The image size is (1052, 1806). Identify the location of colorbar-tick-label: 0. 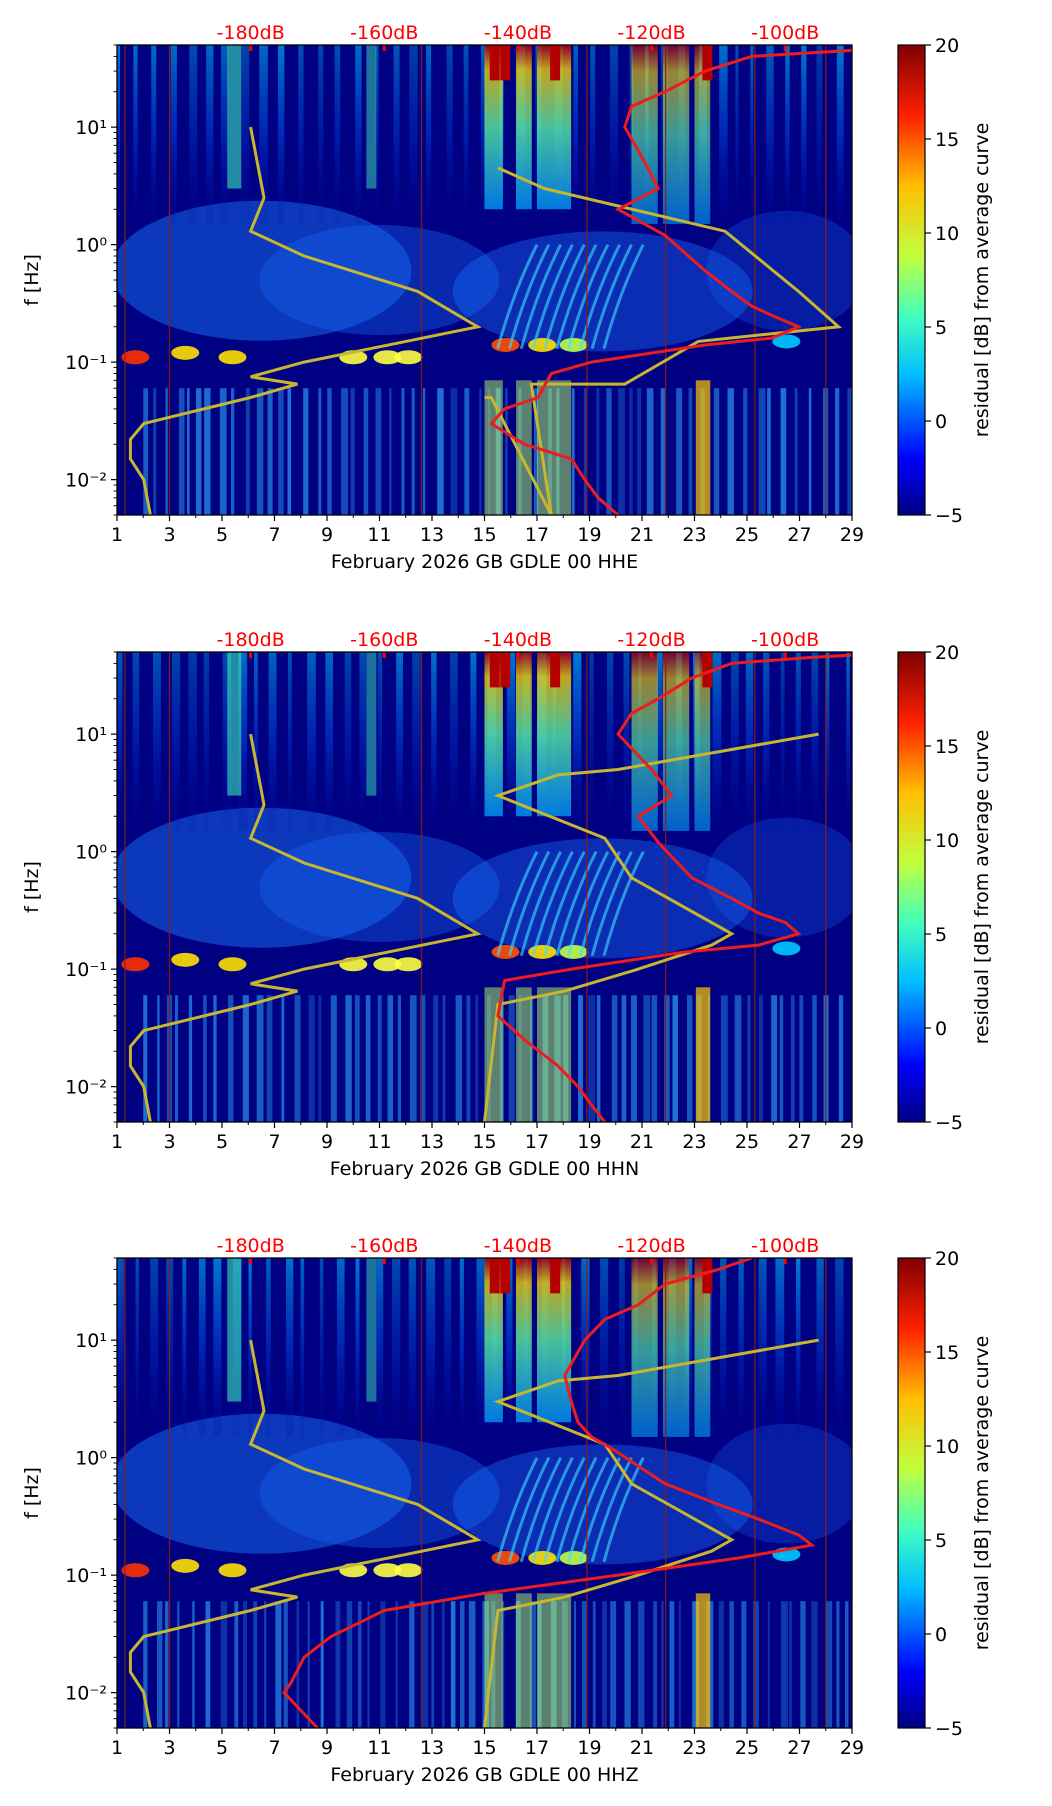
(941, 1635).